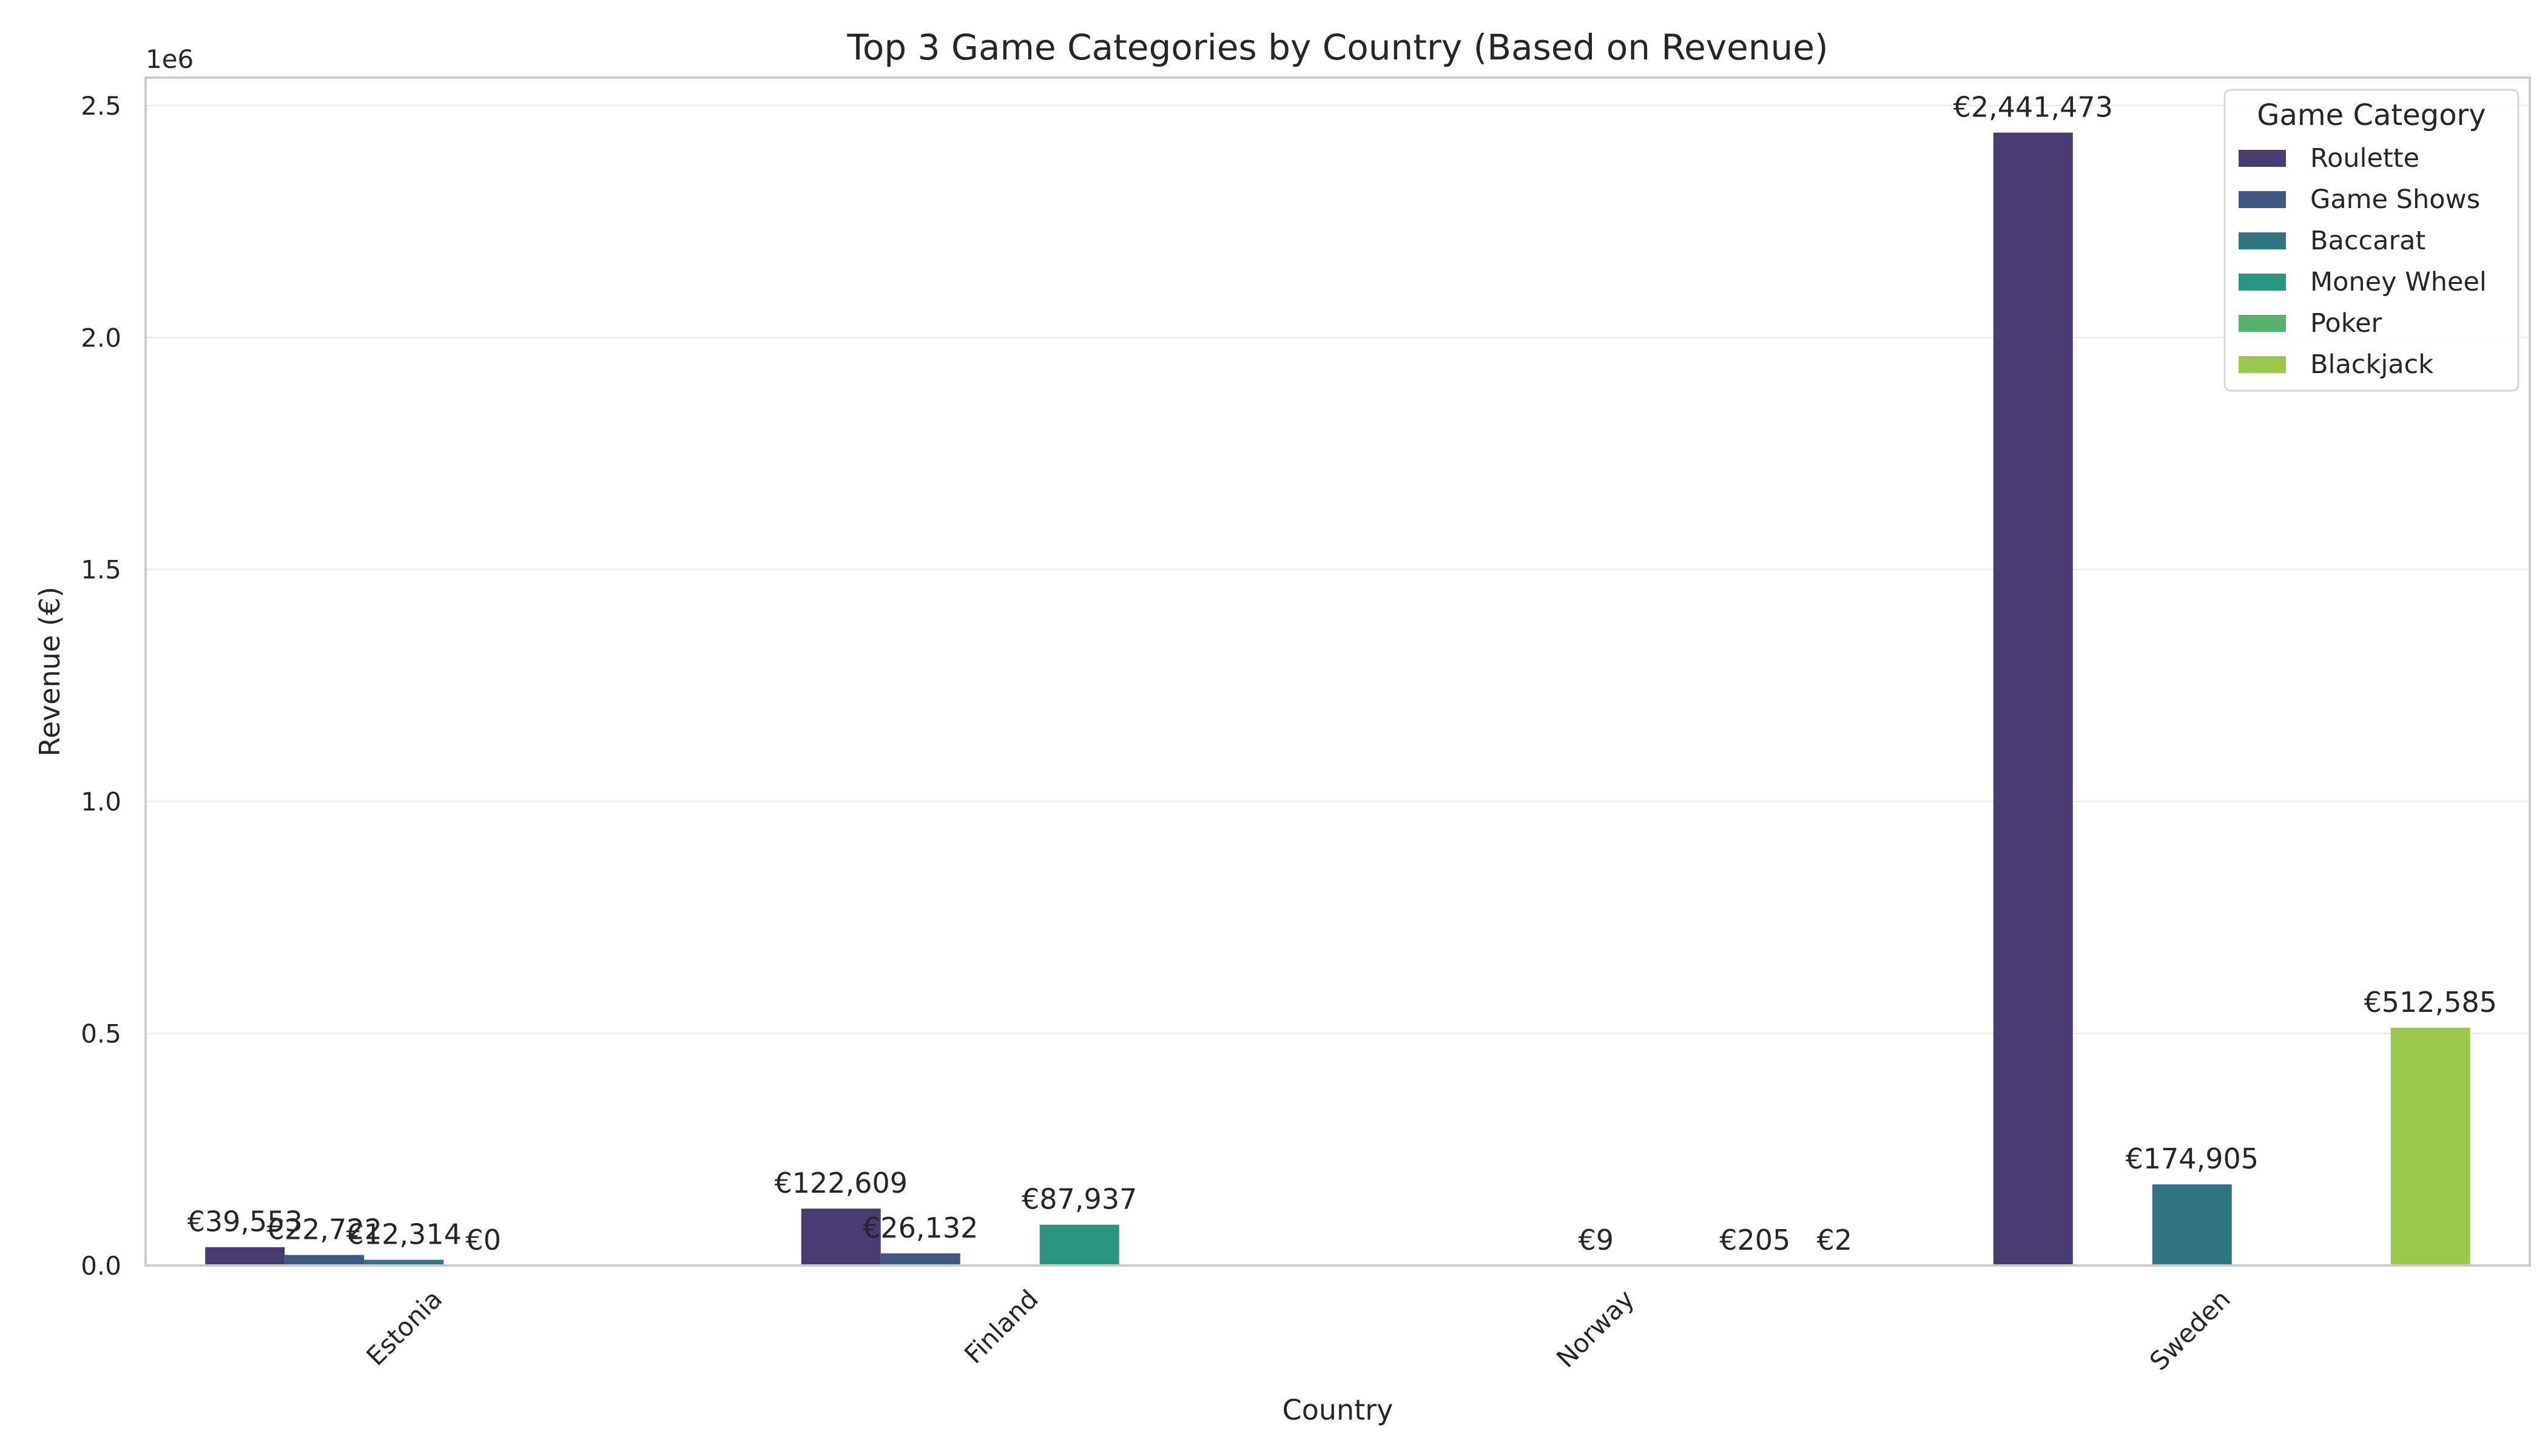  Describe the element at coordinates (404, 1262) in the screenshot. I see `bar-estonia-baccarat` at that location.